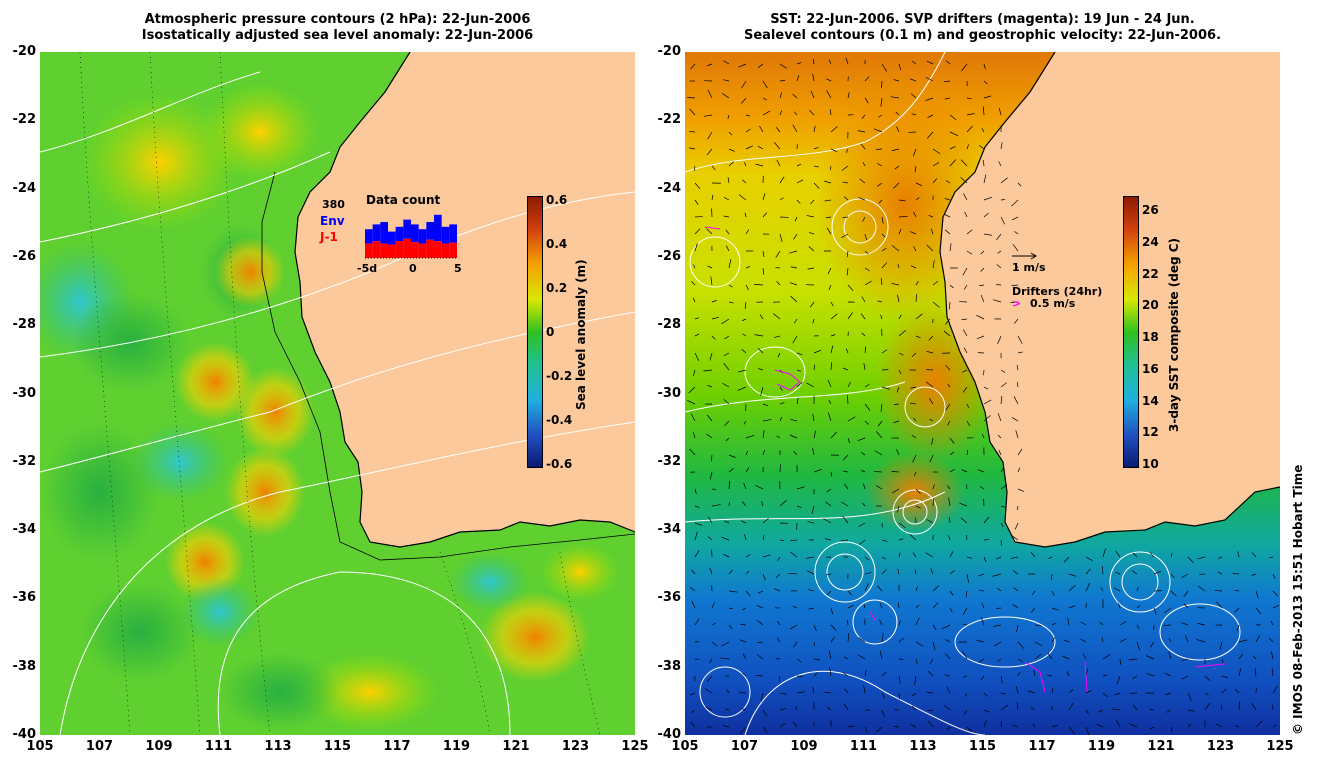 The height and width of the screenshot is (780, 1320). What do you see at coordinates (403, 200) in the screenshot?
I see `inset-title: Data count` at bounding box center [403, 200].